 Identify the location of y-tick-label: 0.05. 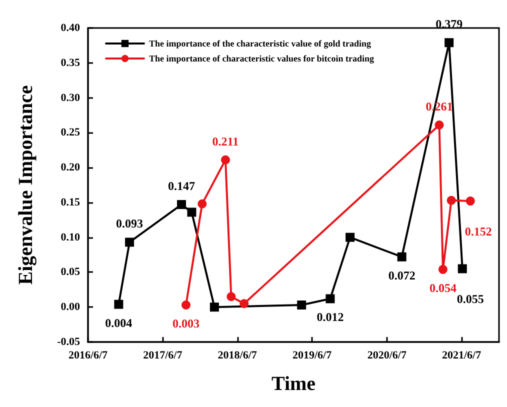
(70, 272).